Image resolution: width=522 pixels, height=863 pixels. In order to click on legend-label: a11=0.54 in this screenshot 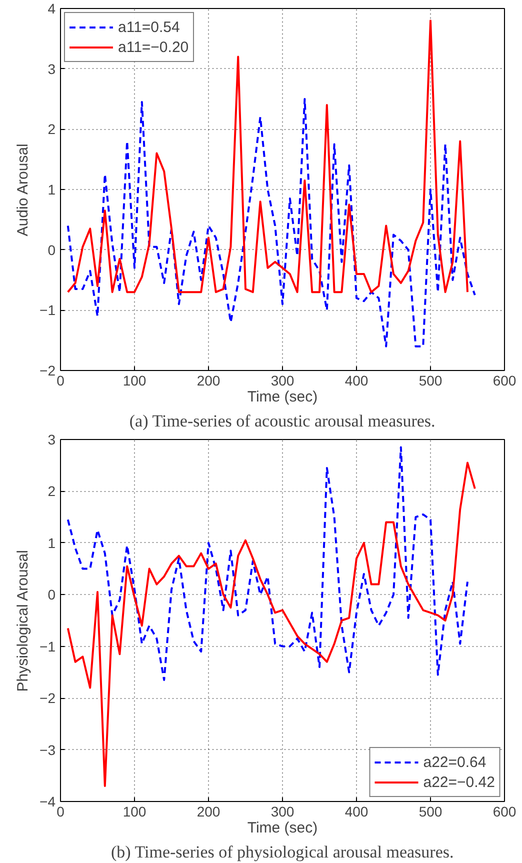, I will do `click(149, 27)`.